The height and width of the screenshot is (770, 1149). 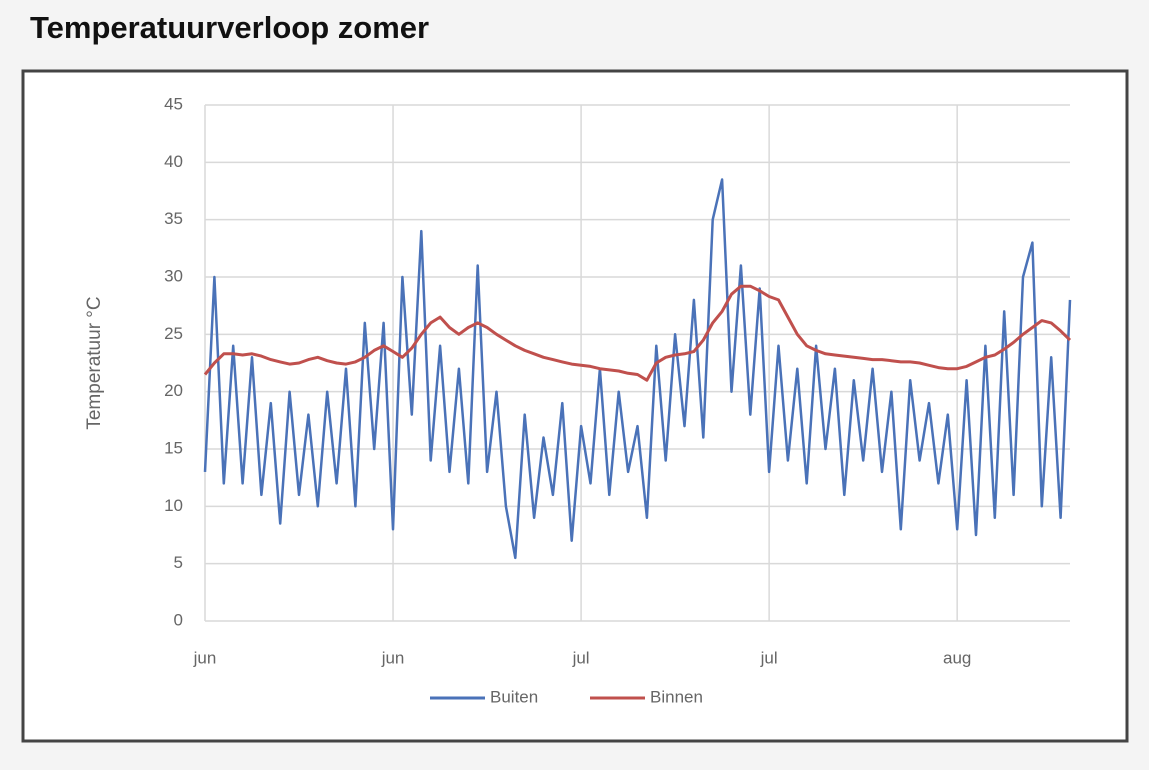 I want to click on y-tick-label: 20, so click(x=173, y=390).